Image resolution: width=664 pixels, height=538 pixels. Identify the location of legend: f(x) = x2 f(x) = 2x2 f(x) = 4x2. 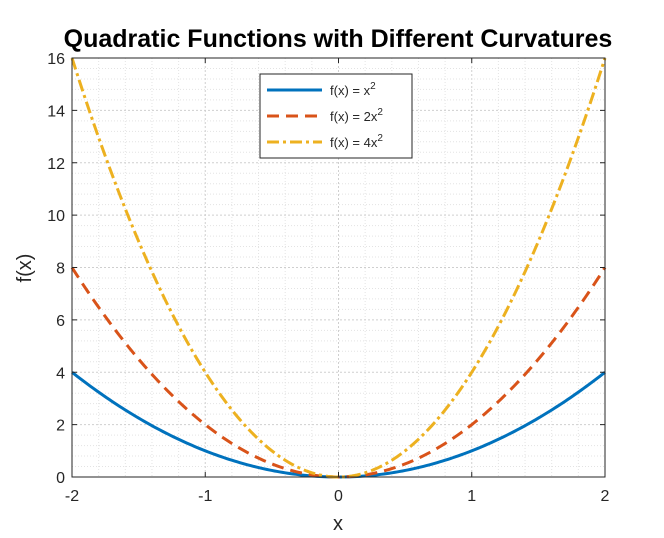
(336, 116).